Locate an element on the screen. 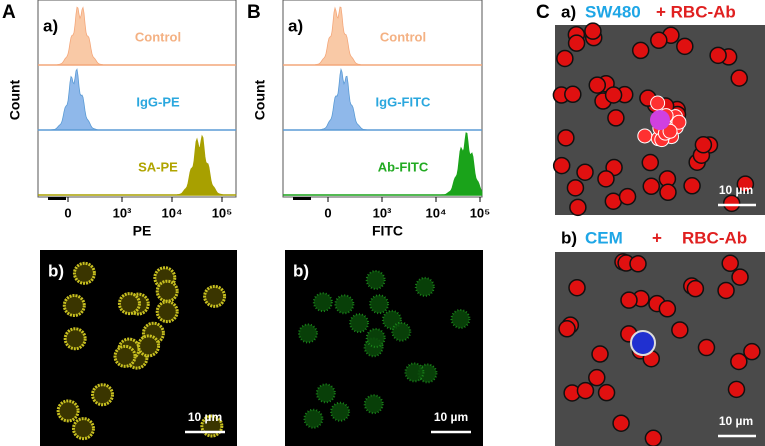 This screenshot has width=765, height=446. cell-line: SW480 is located at coordinates (613, 11).